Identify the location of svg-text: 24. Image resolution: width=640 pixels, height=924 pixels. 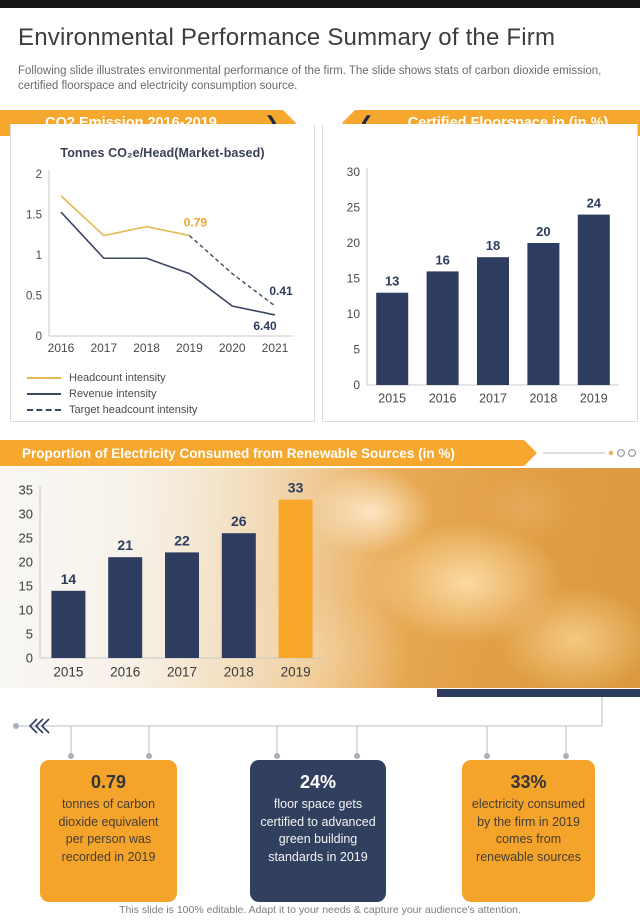
(594, 203).